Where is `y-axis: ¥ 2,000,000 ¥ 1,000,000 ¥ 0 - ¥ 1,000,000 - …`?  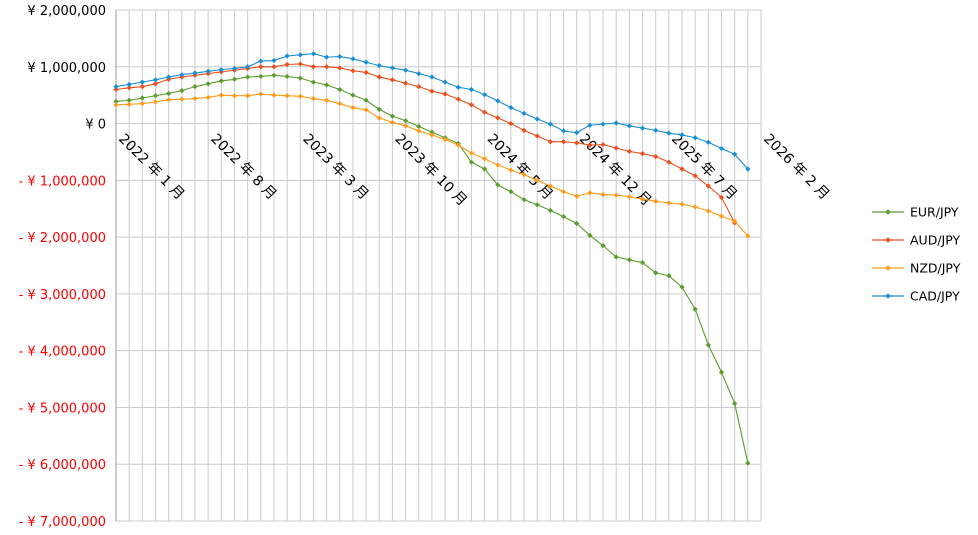 y-axis: ¥ 2,000,000 ¥ 1,000,000 ¥ 0 - ¥ 1,000,000 - … is located at coordinates (62, 267).